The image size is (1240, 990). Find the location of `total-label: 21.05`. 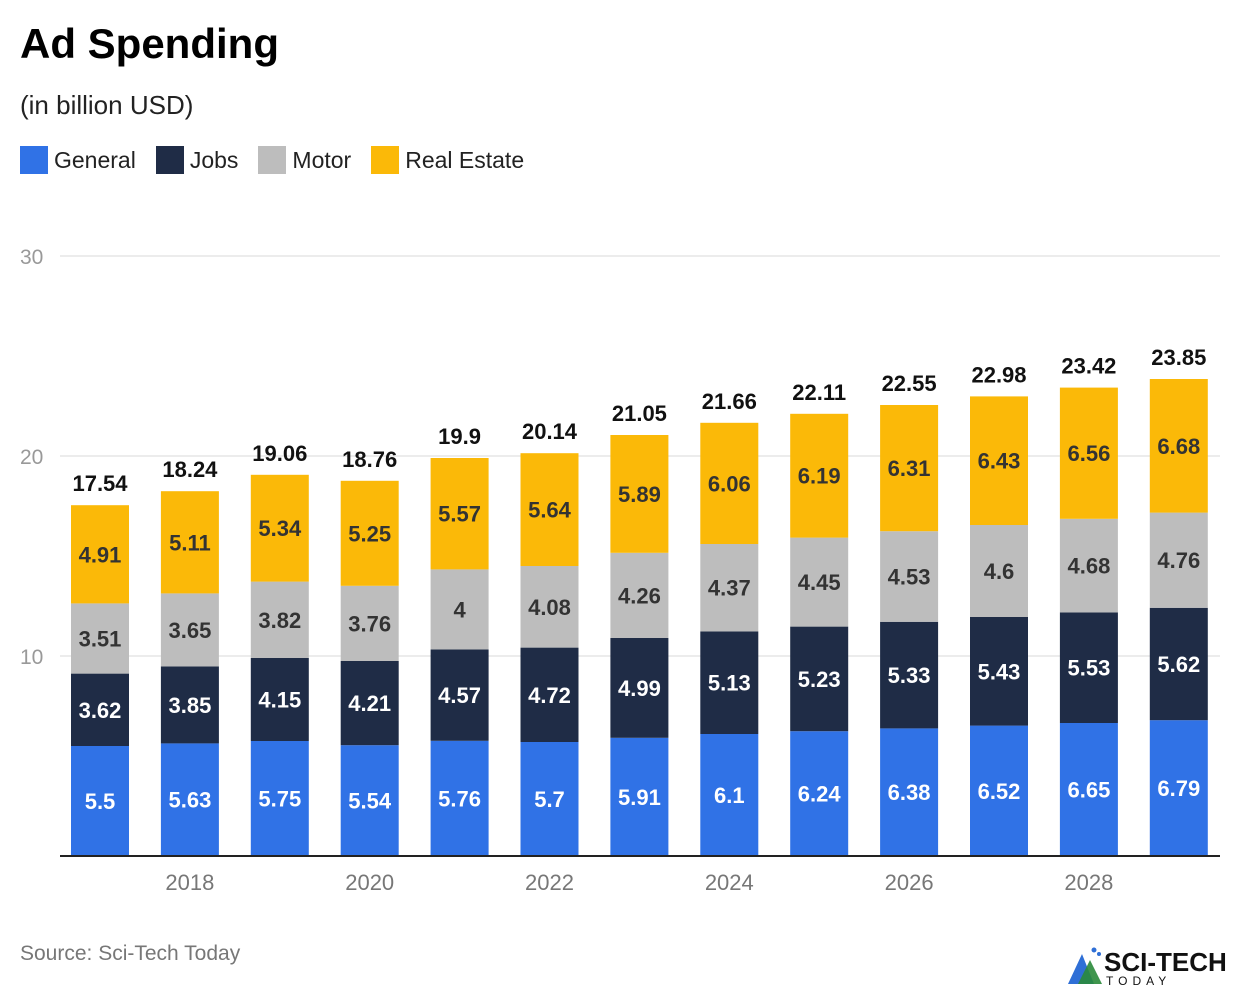

total-label: 21.05 is located at coordinates (639, 413).